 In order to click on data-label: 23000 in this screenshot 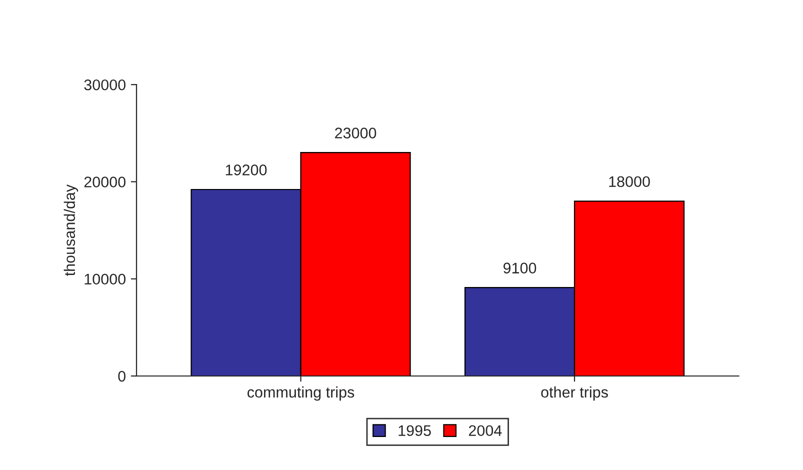, I will do `click(355, 133)`.